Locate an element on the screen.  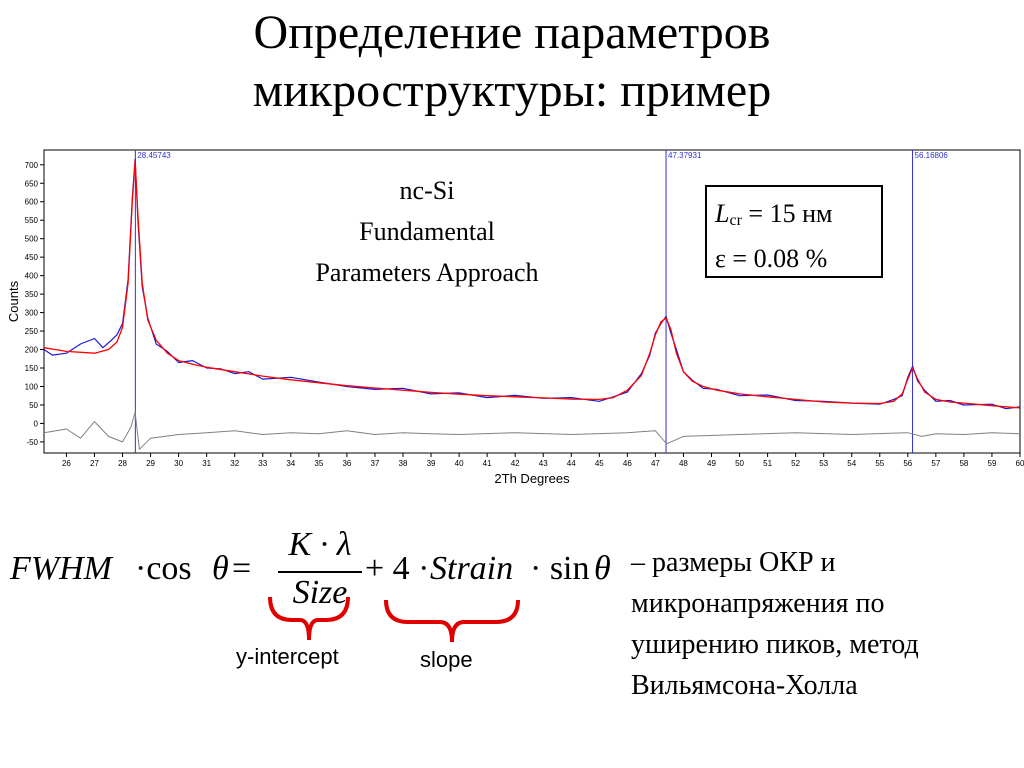
results-box: Lcr = 15 нм ε = 0.08 % is located at coordinates (794, 231).